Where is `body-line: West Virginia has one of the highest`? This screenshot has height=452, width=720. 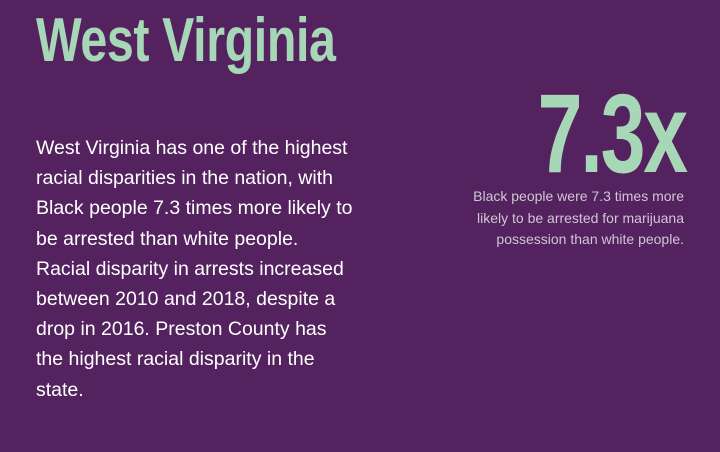 body-line: West Virginia has one of the highest is located at coordinates (192, 148).